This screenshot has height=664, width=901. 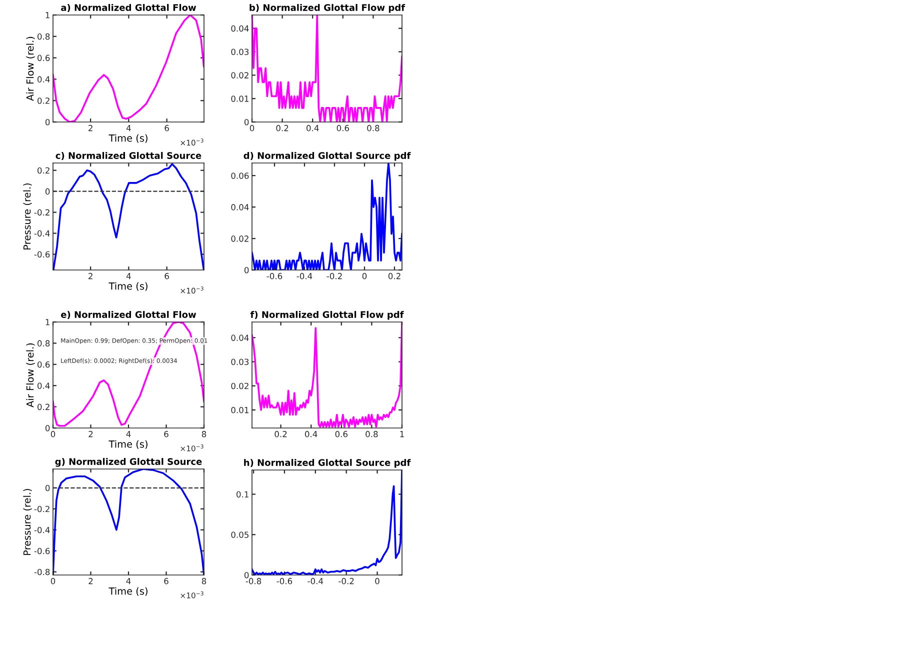 I want to click on y-tick-label: 0.1, so click(x=242, y=494).